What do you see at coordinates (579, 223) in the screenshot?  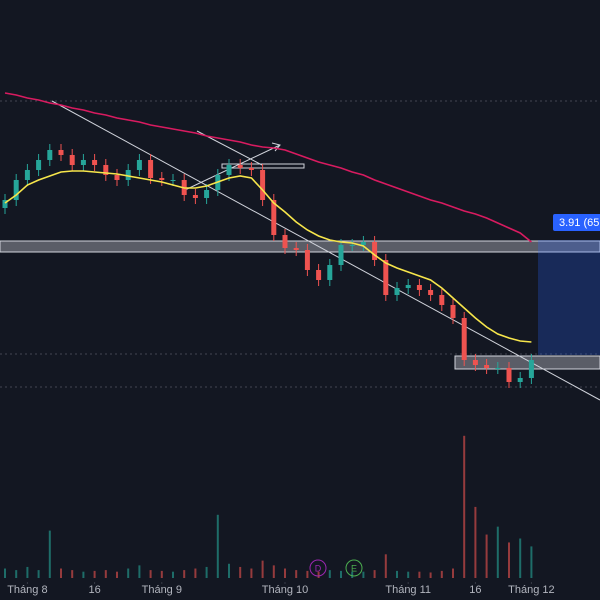 I see `annotation: 3.91 (65.4` at bounding box center [579, 223].